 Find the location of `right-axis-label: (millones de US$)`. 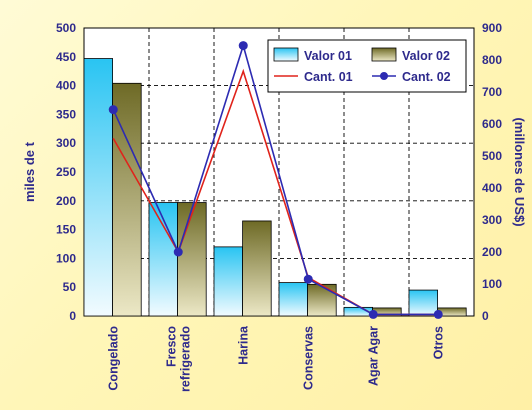

right-axis-label: (millones de US$) is located at coordinates (519, 171).